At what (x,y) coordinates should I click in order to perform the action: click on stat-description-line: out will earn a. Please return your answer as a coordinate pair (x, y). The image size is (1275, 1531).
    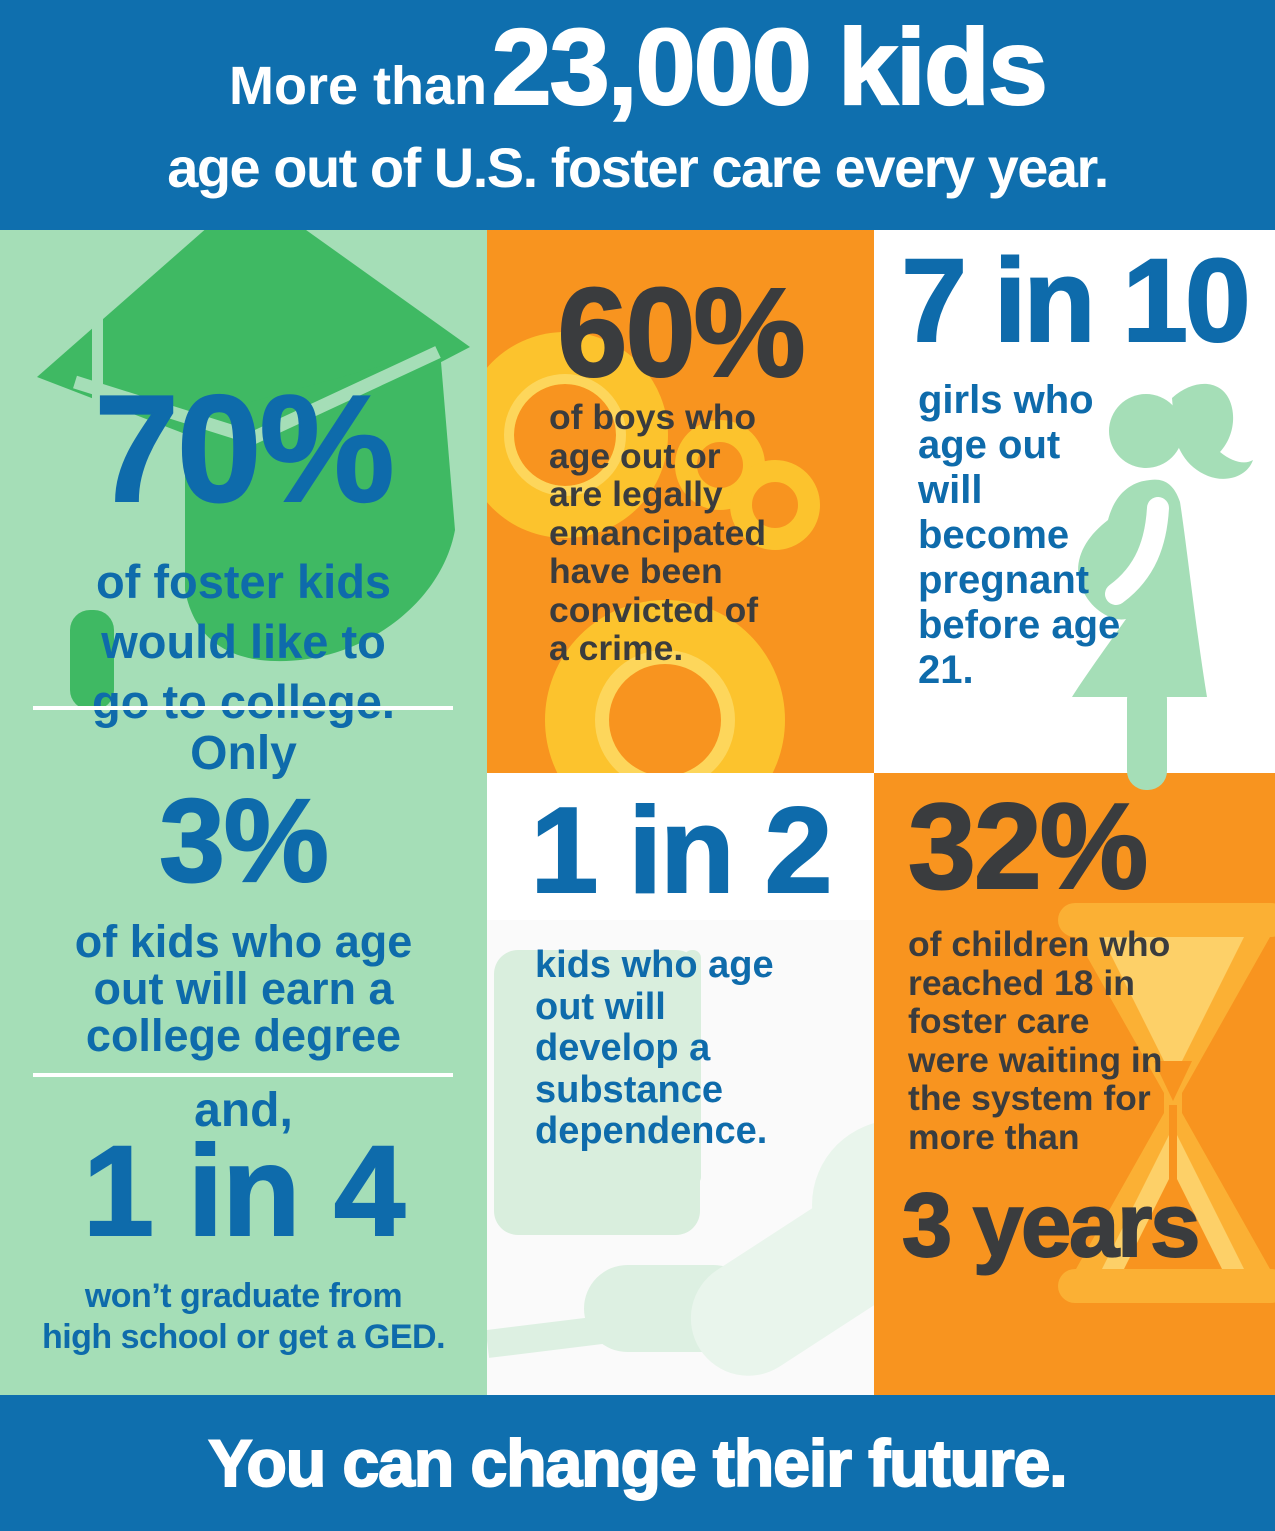
    Looking at the image, I should click on (243, 988).